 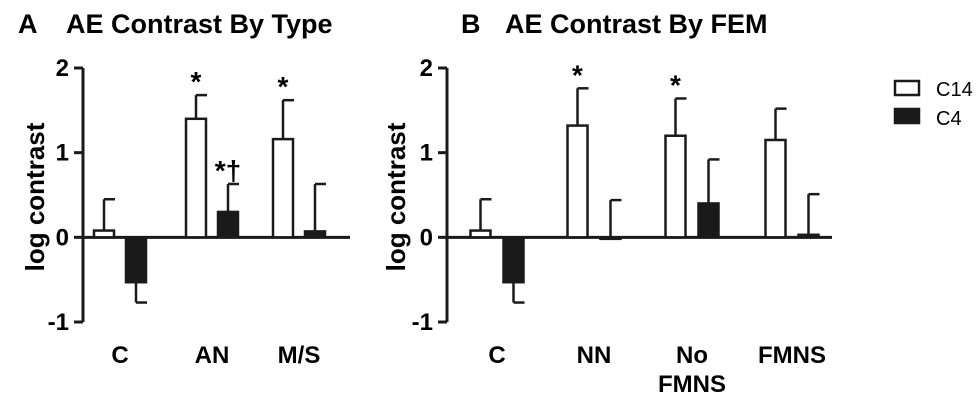 I want to click on b-x-category-label: NN, so click(x=594, y=355).